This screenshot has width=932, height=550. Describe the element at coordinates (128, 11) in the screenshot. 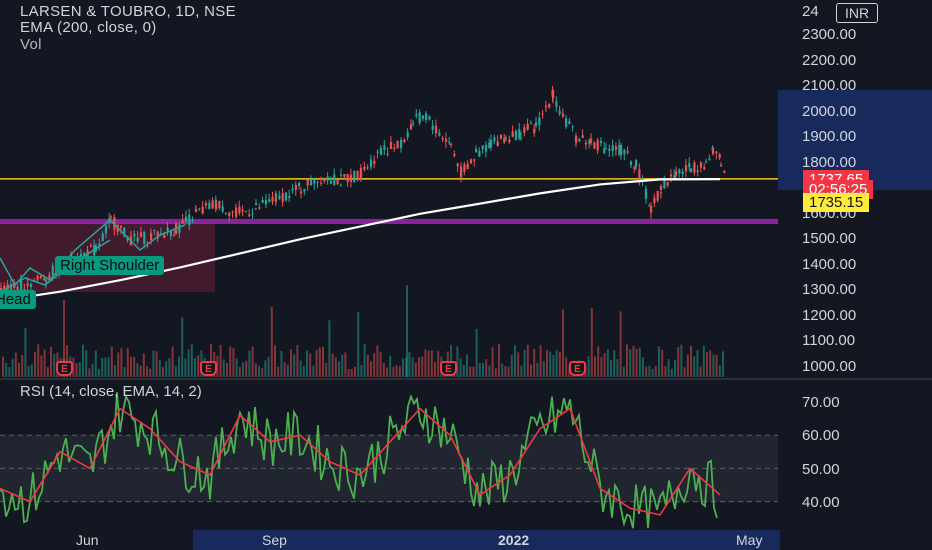

I see `symbol-title: LARSEN & TOUBRO, 1D, NSE` at that location.